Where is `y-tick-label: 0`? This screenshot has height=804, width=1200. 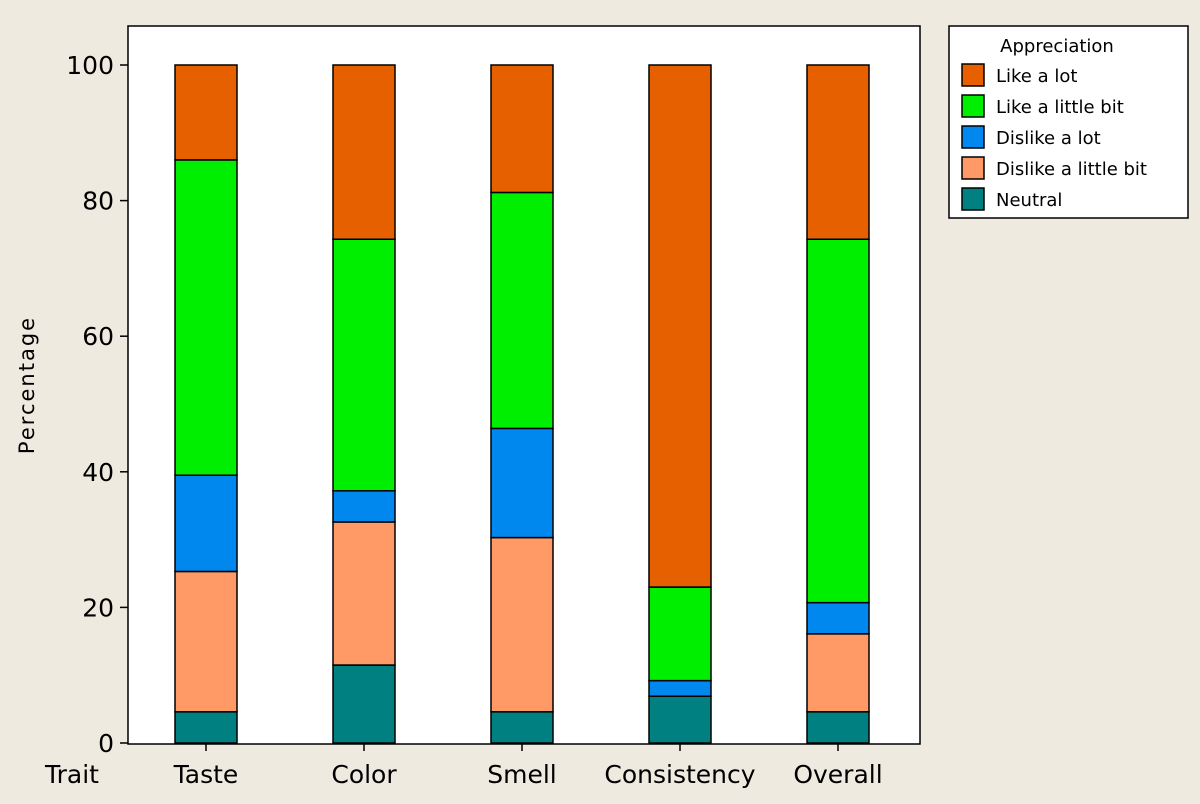
y-tick-label: 0 is located at coordinates (106, 743).